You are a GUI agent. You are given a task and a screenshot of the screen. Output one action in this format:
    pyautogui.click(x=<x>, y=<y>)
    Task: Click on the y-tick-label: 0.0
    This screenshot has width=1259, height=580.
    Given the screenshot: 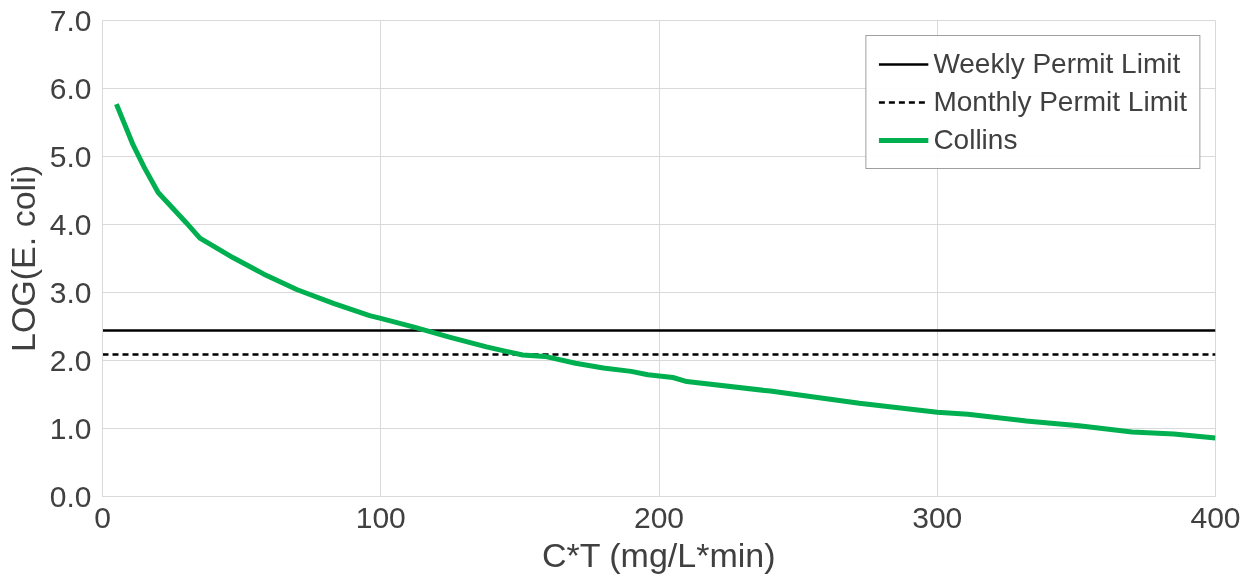 What is the action you would take?
    pyautogui.click(x=70, y=496)
    